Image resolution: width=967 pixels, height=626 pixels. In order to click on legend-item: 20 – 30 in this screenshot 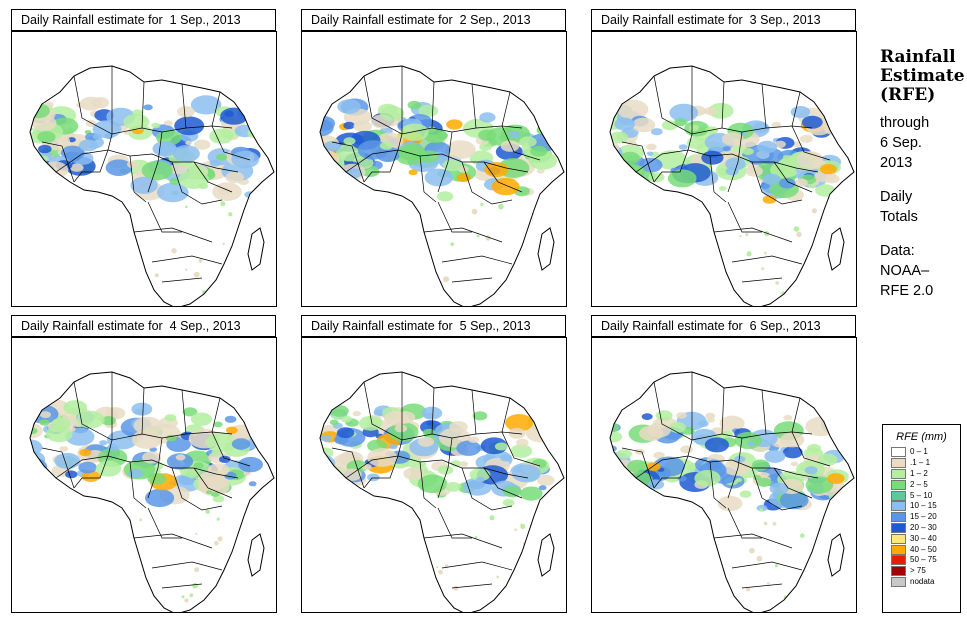, I will do `click(925, 528)`.